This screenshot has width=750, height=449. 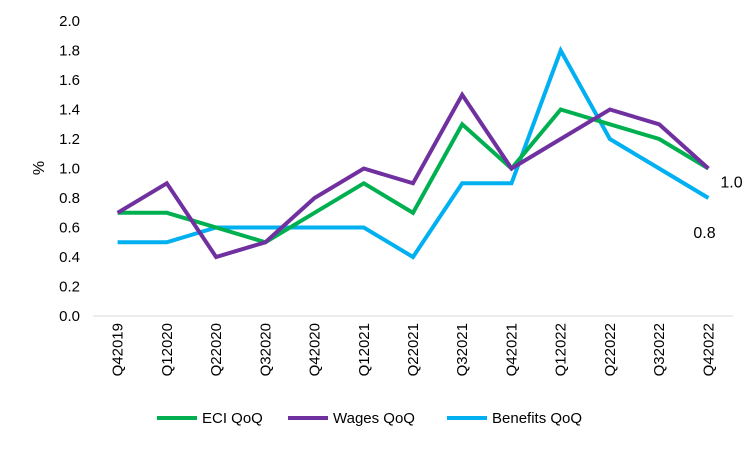 I want to click on legend-label: Benefits QoQ, so click(x=537, y=418).